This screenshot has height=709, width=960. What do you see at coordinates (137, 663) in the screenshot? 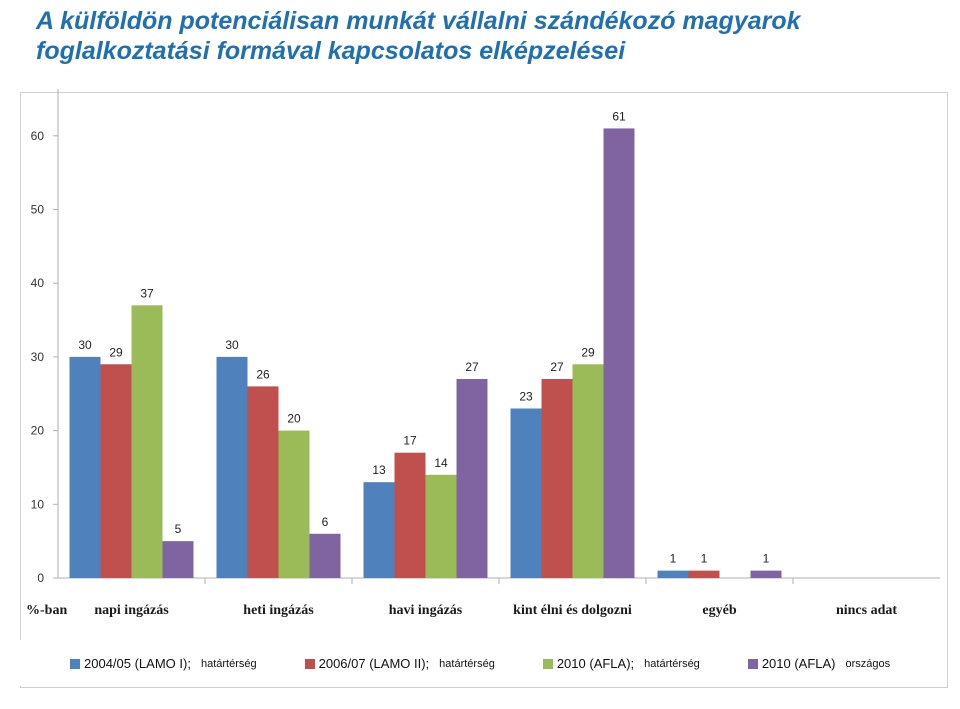
I see `legend-series-name: 2004/05 (LAMO I);` at bounding box center [137, 663].